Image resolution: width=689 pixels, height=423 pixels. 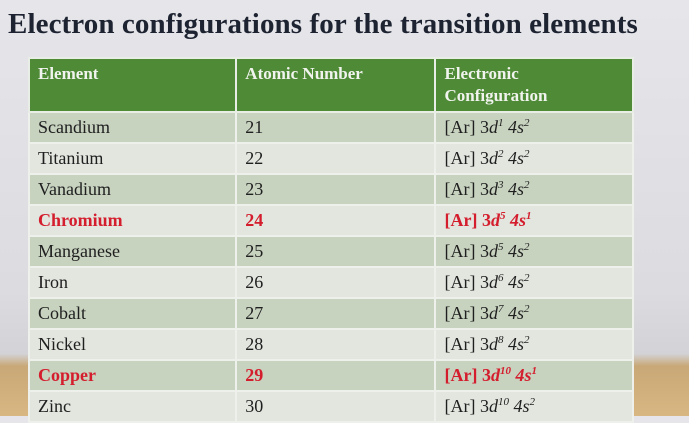 I want to click on config-d-exponent: 7, so click(x=500, y=309).